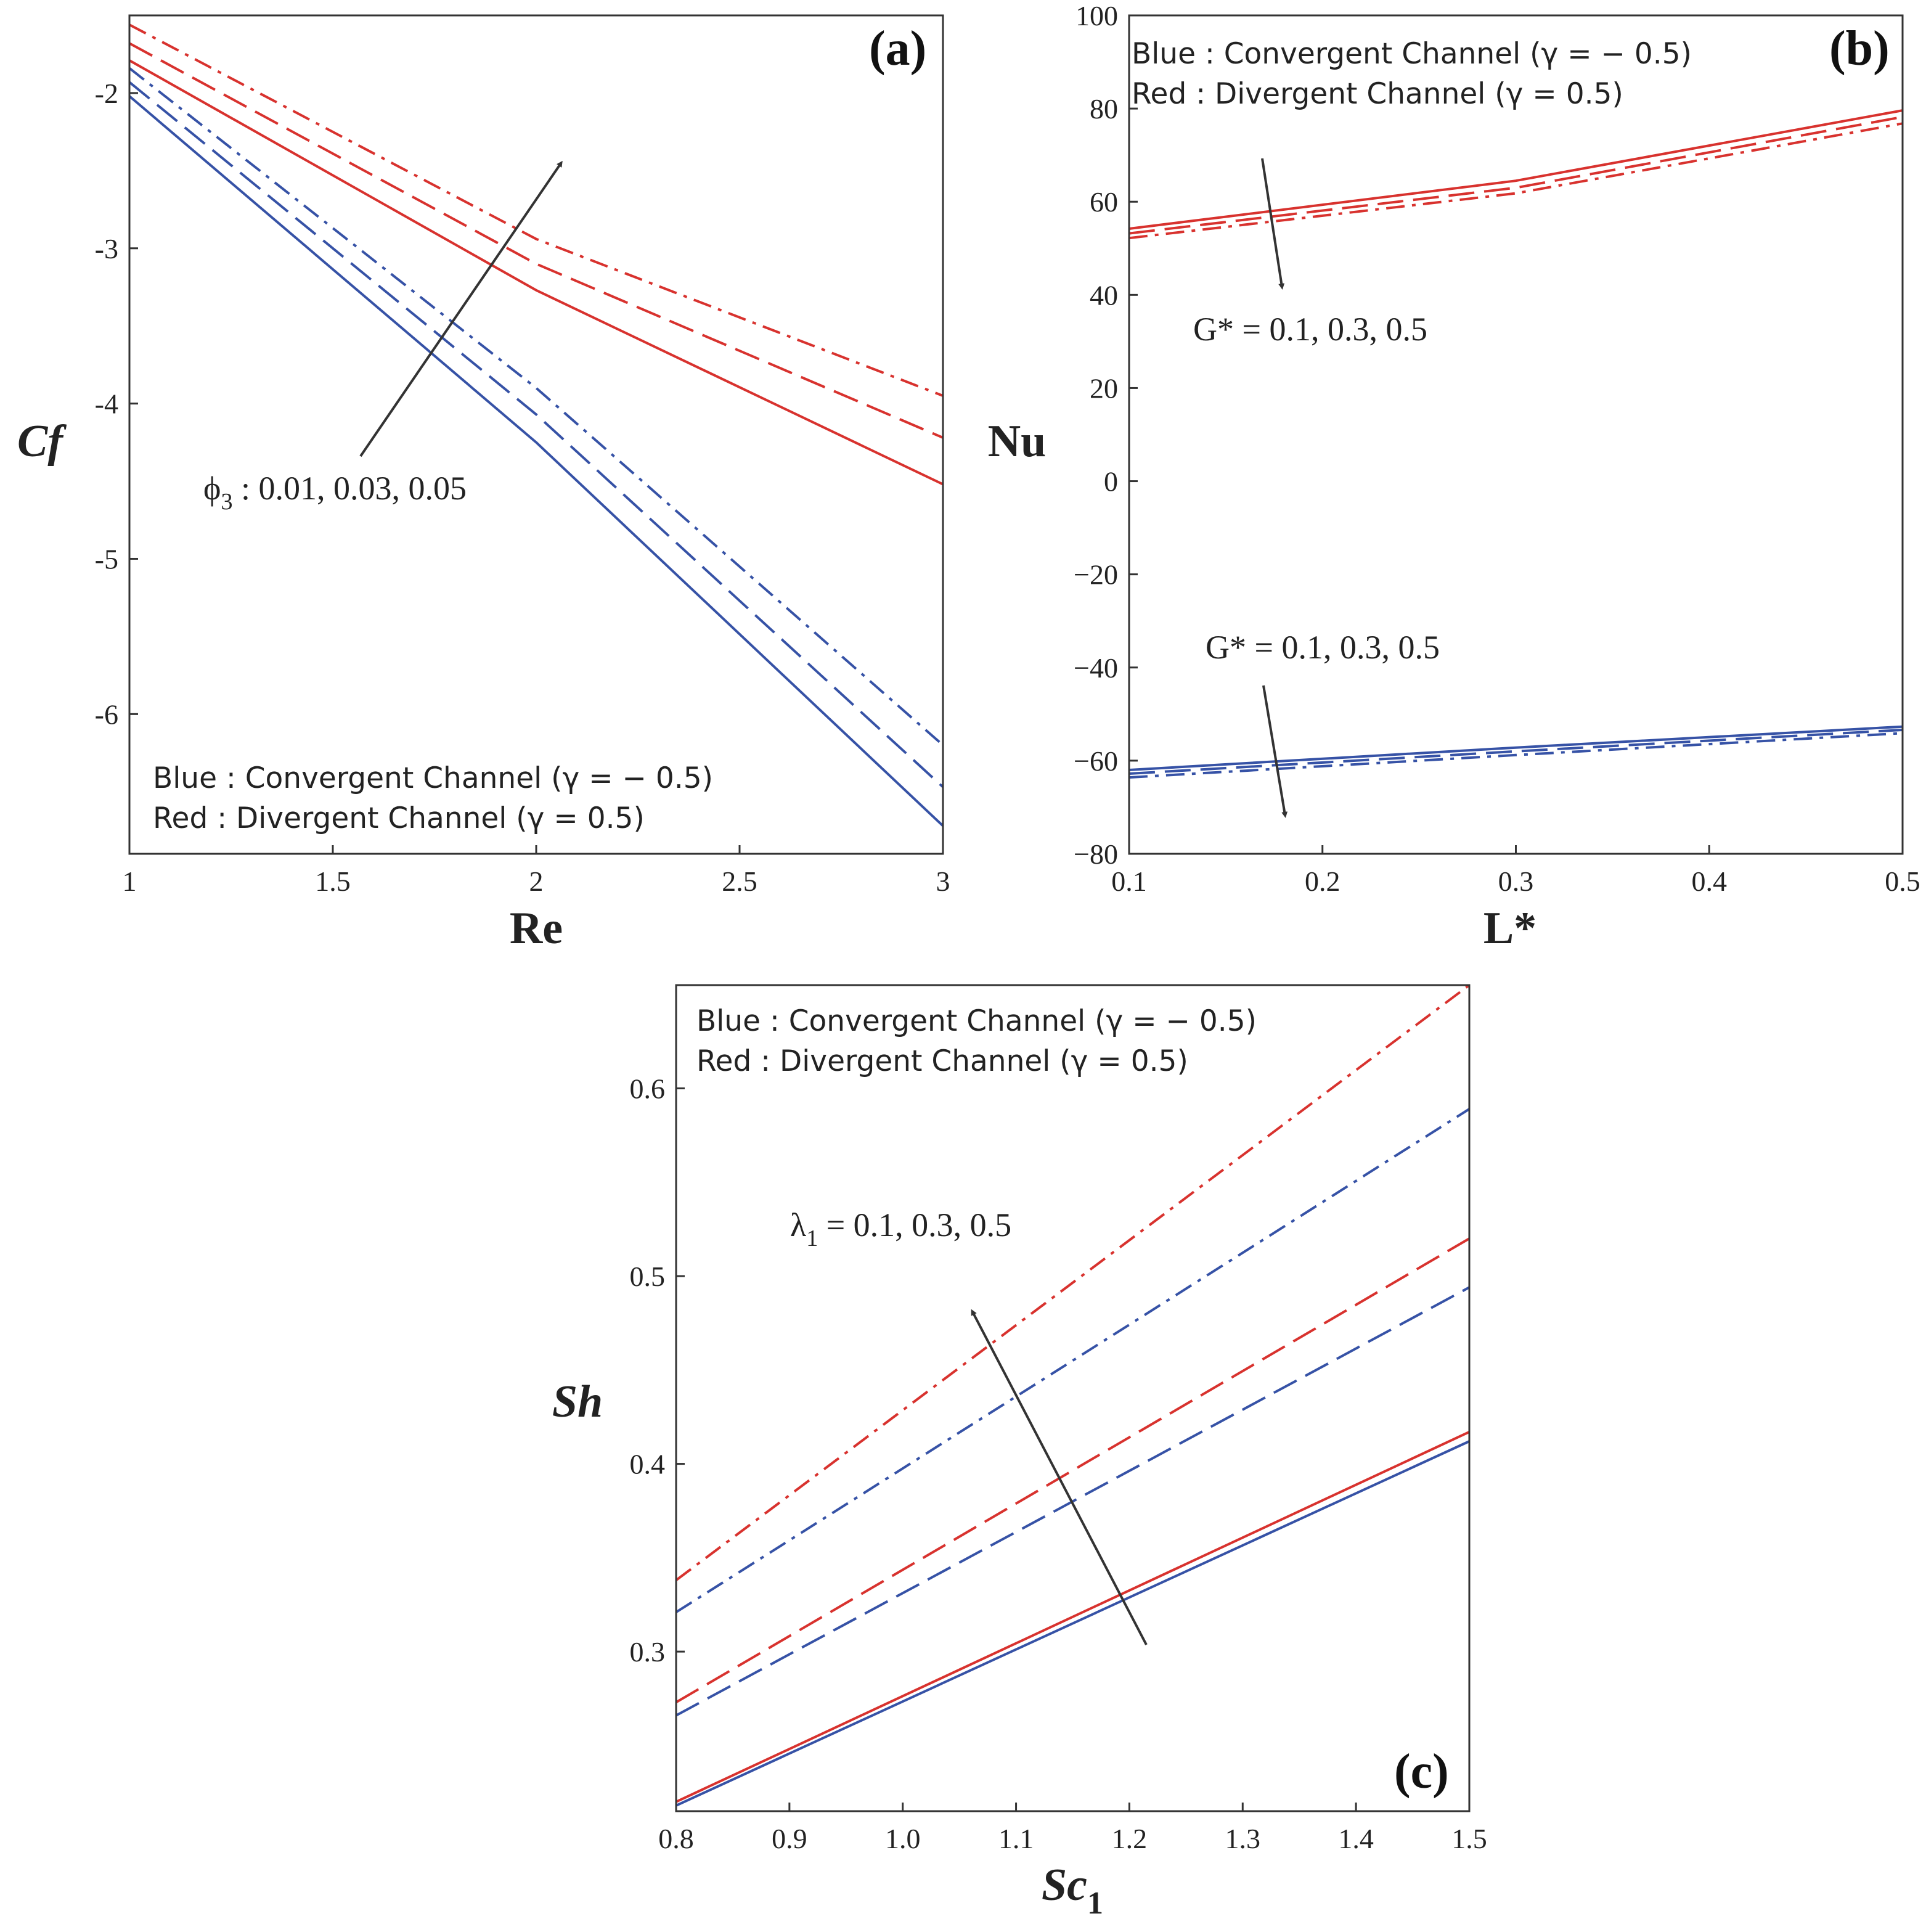 The width and height of the screenshot is (1926, 1932). I want to click on a-ytick-label: -2, so click(106, 93).